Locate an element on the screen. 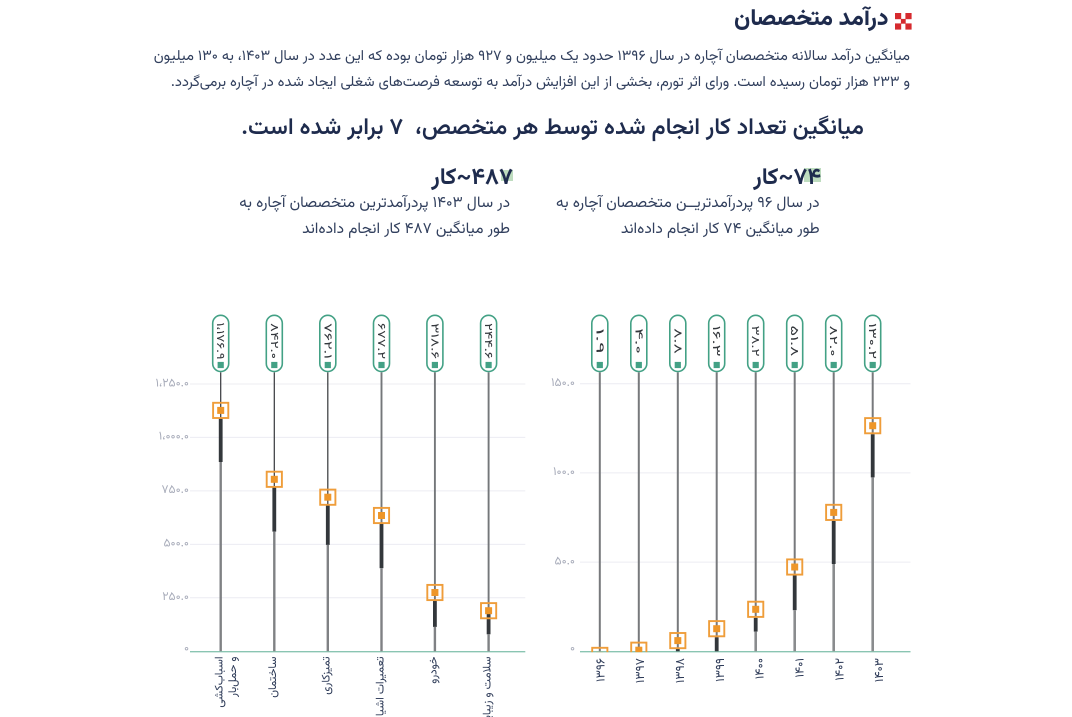 The height and width of the screenshot is (717, 1072). svg-text: ۱۵۰.۰ is located at coordinates (563, 384).